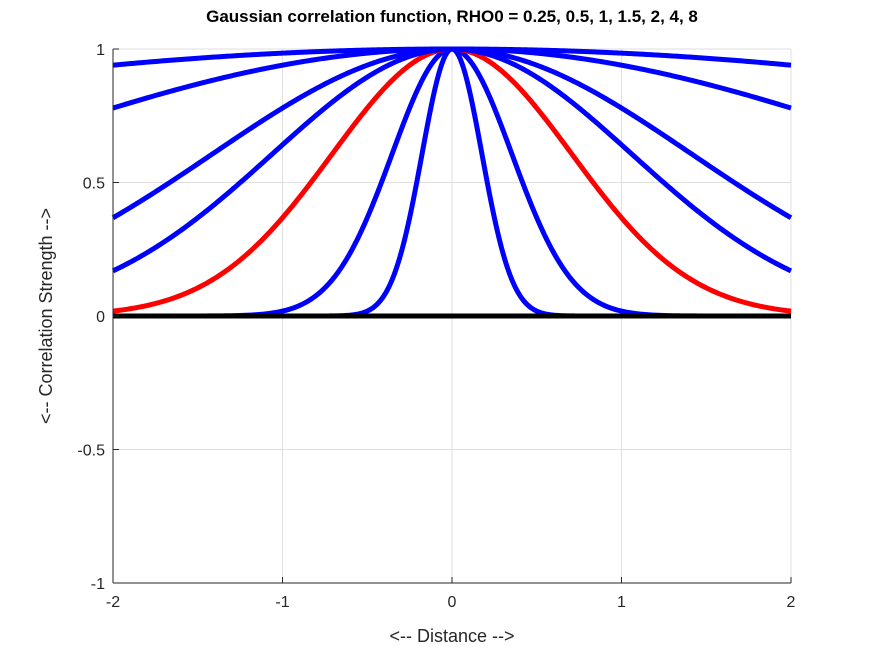 Image resolution: width=873 pixels, height=660 pixels. Describe the element at coordinates (46, 316) in the screenshot. I see `y-axis-label: <-- Correlation Strength -->` at that location.